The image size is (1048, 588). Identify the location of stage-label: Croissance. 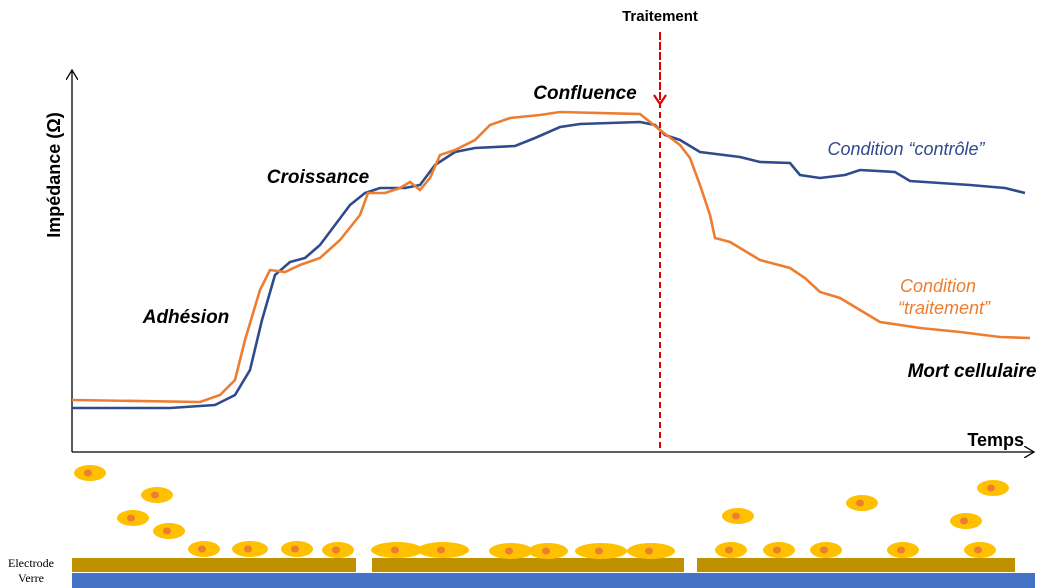
(318, 177).